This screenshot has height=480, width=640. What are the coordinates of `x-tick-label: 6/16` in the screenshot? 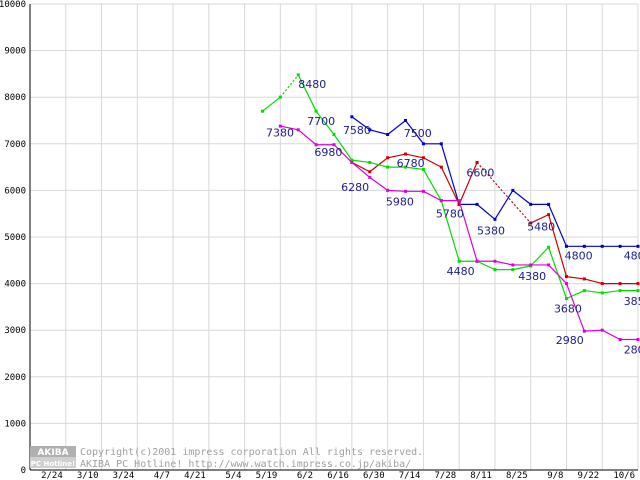 It's located at (338, 475).